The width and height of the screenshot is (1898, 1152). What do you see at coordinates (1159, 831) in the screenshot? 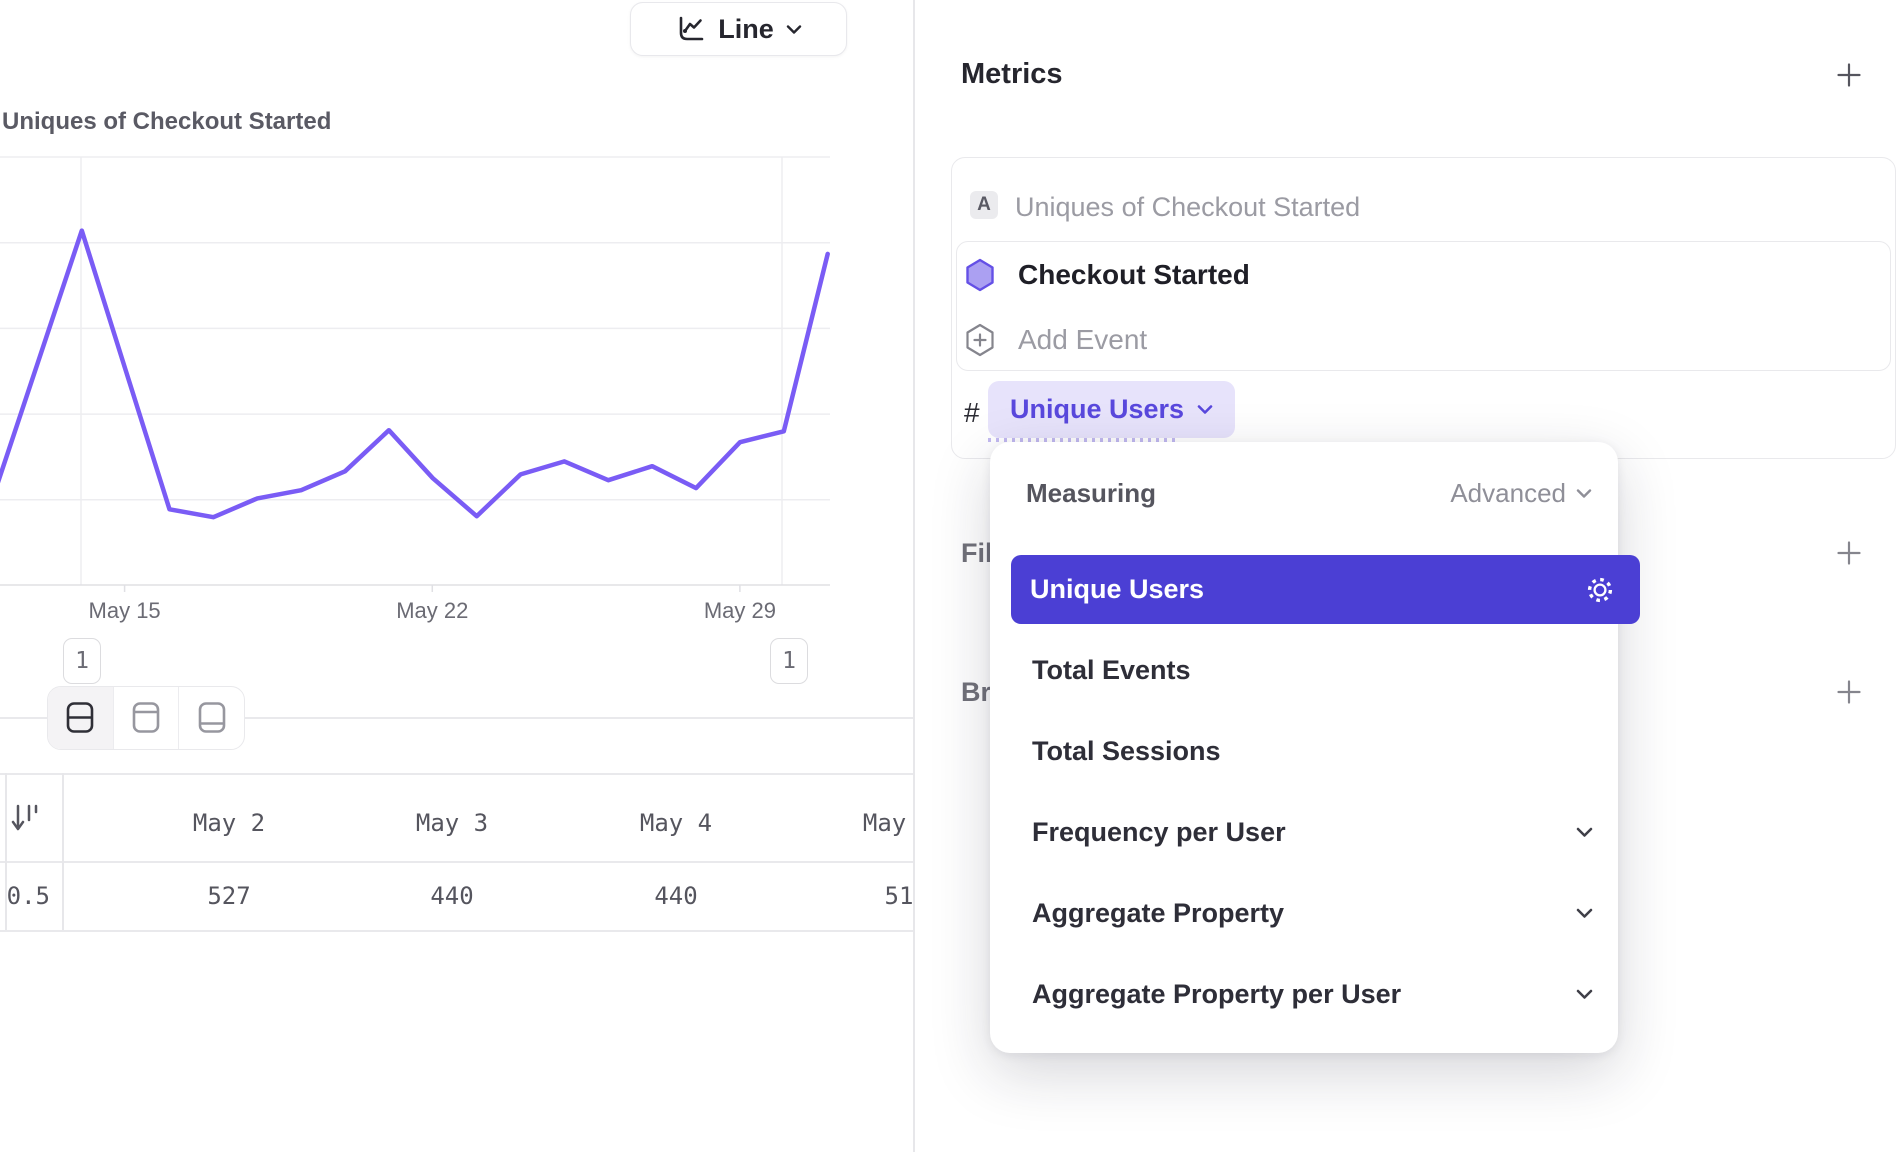
I see `menu-item-label: Frequency per User` at bounding box center [1159, 831].